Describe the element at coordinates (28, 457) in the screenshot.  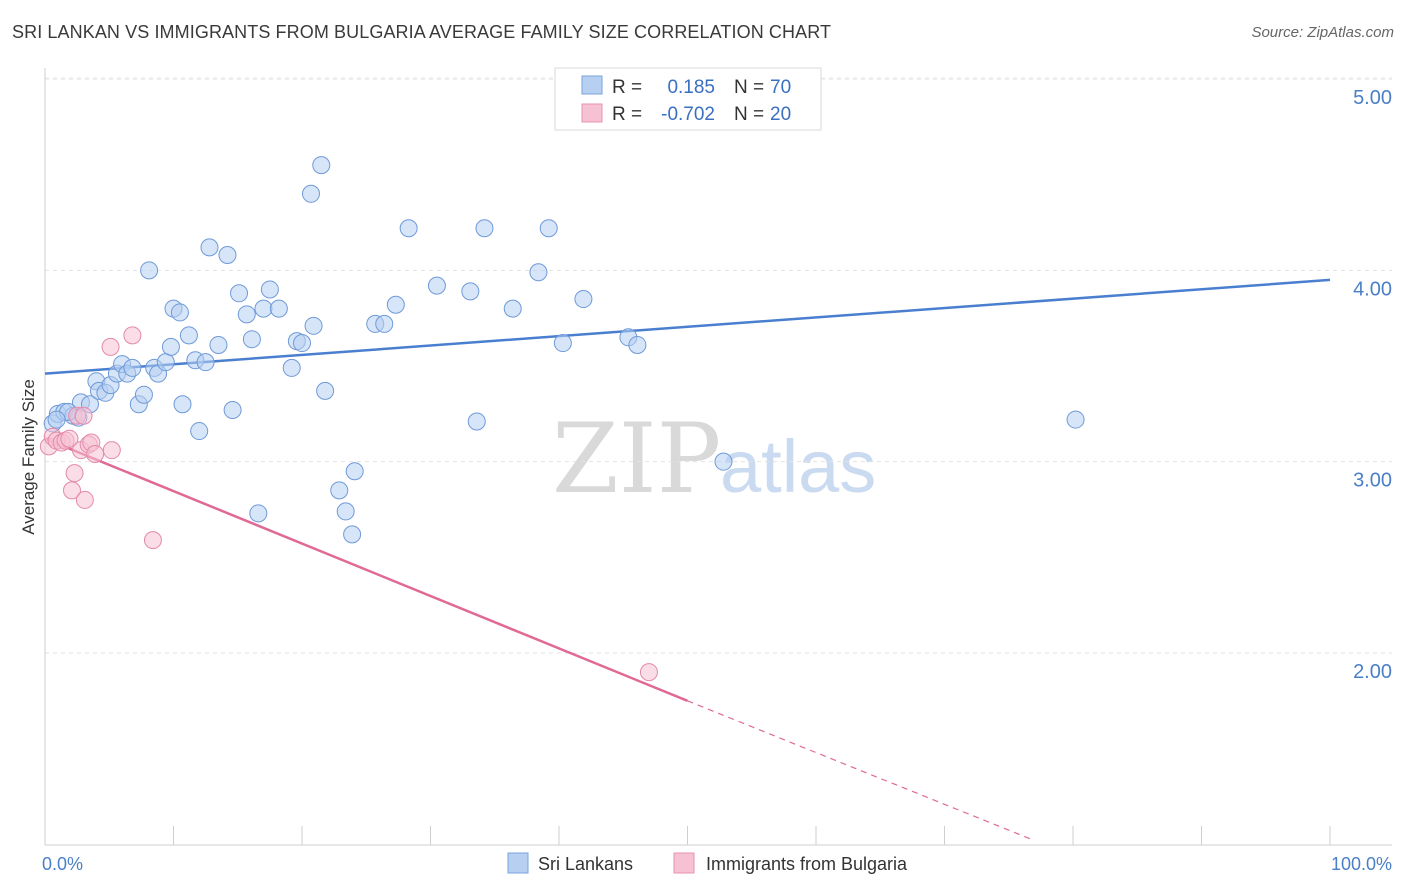
I see `y-axis-label: Average Family Size` at that location.